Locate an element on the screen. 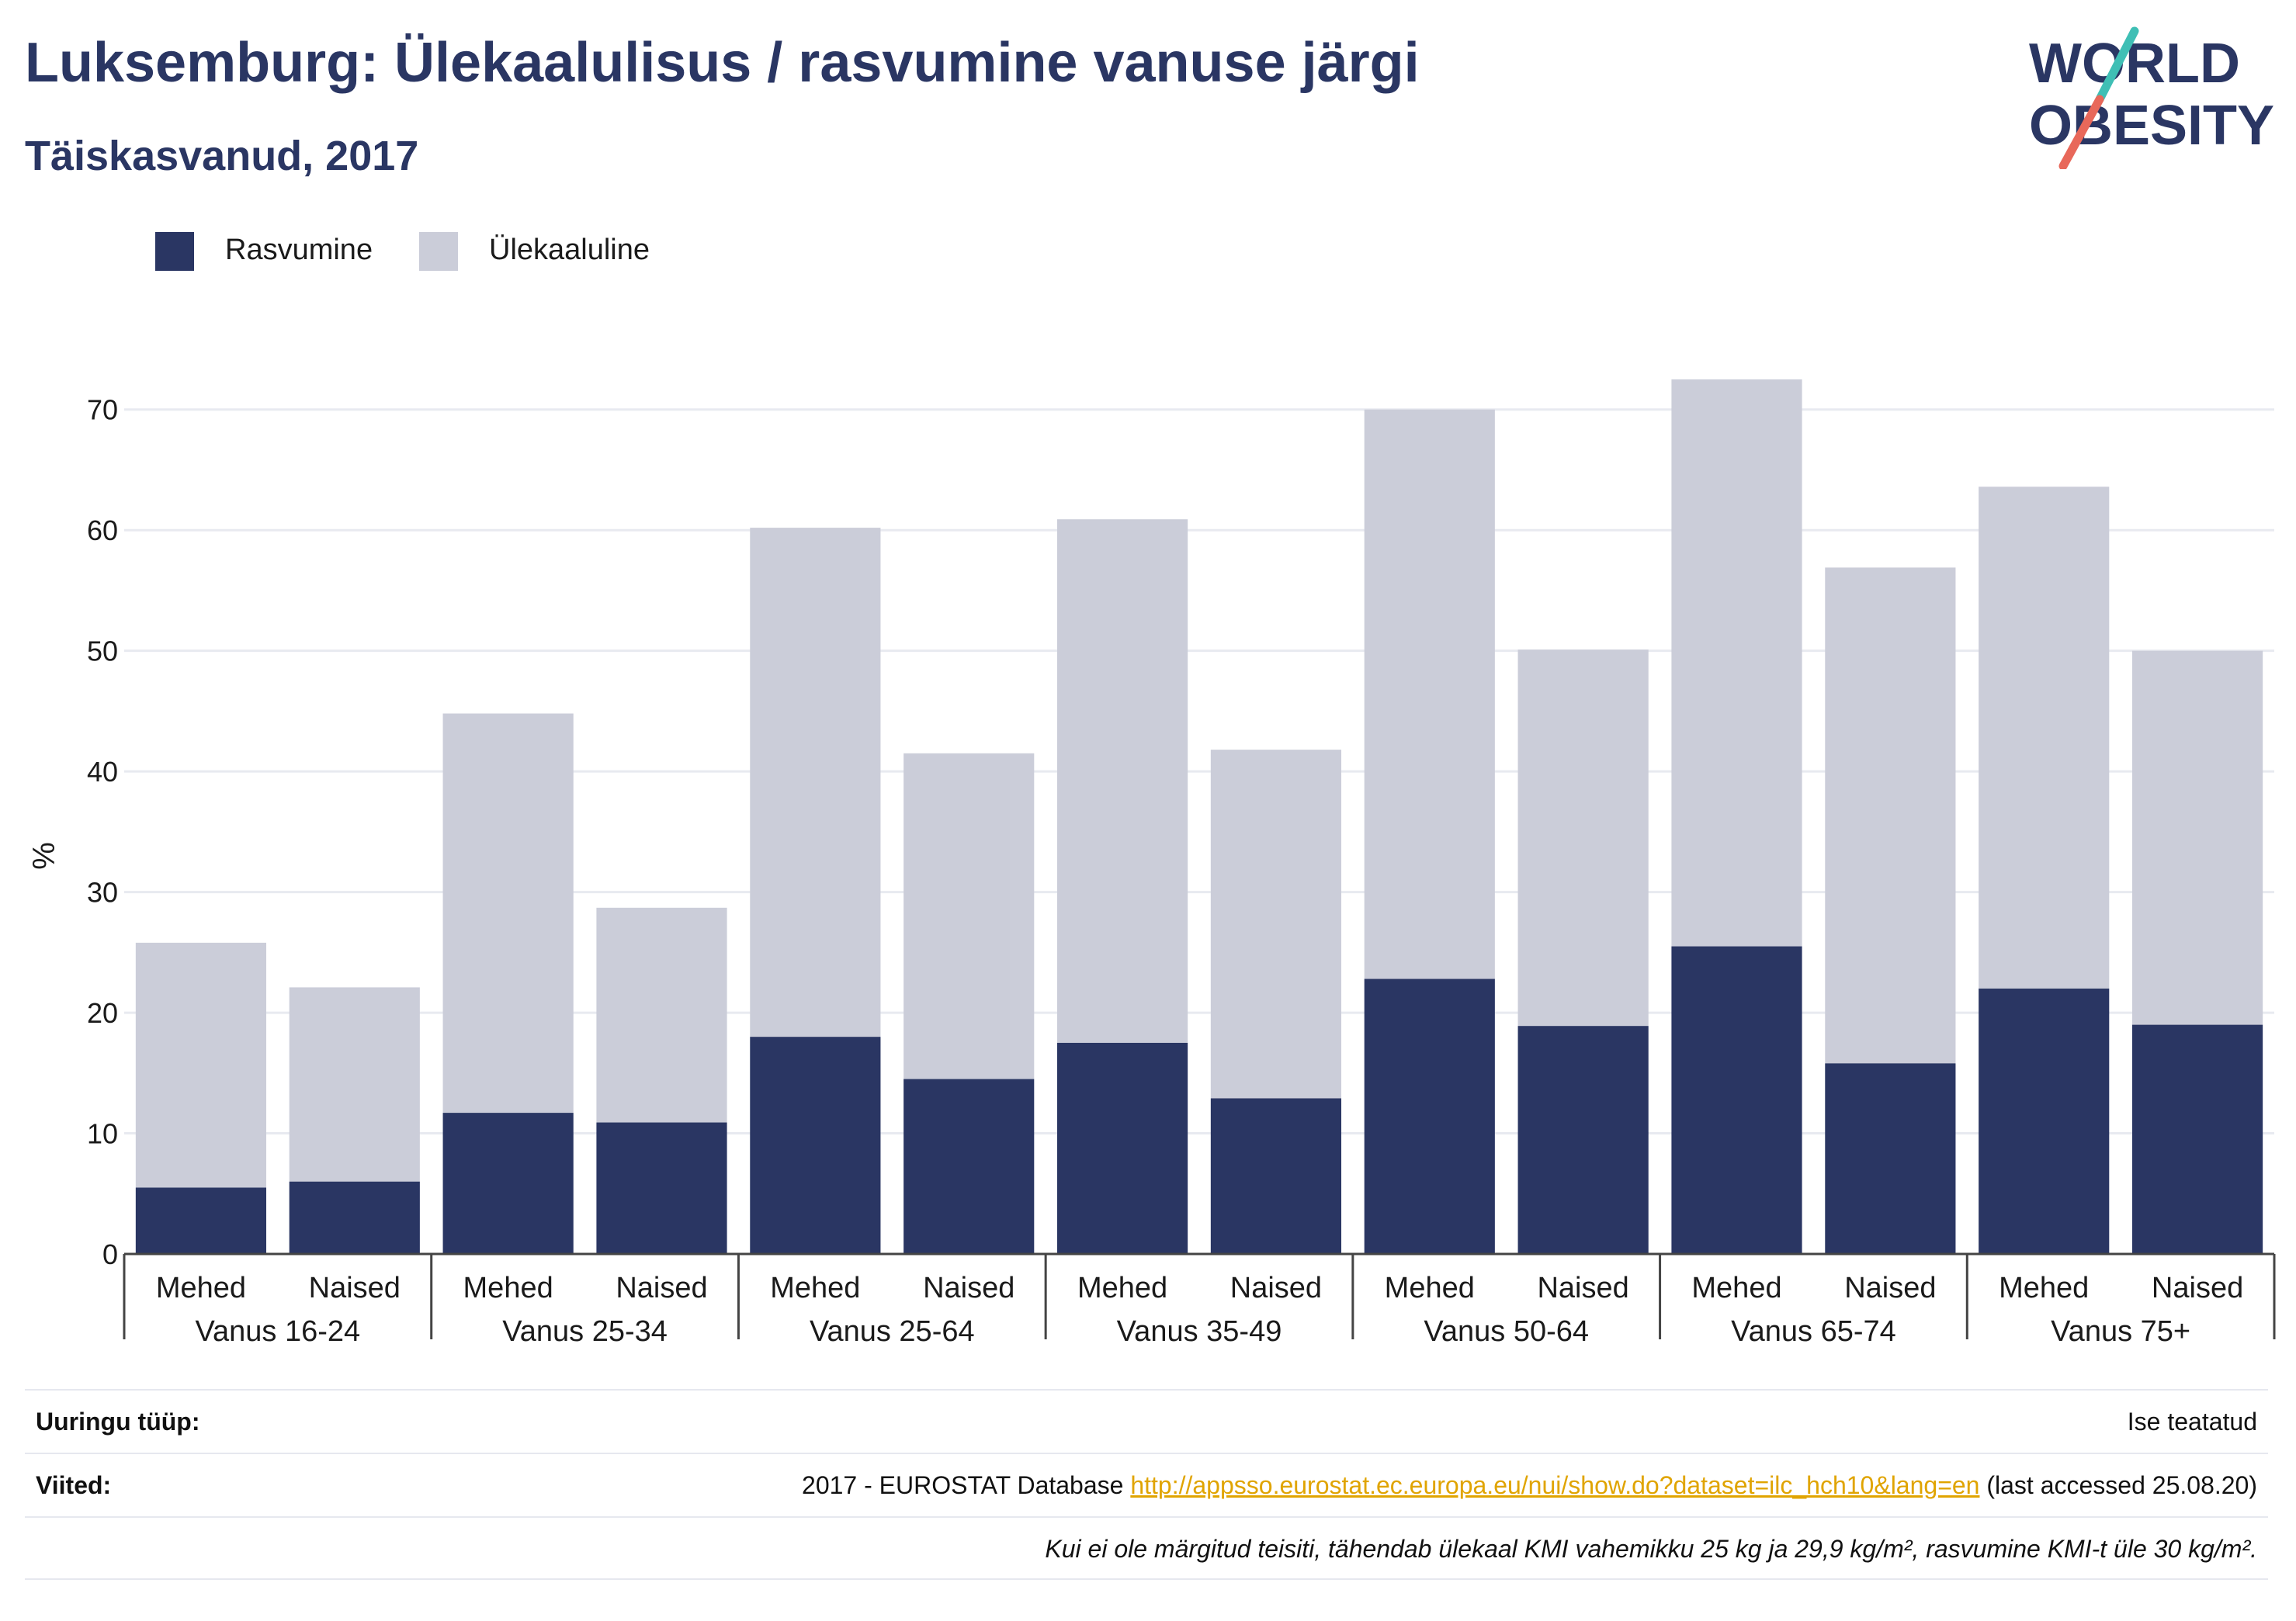  logo-teal-stroke is located at coordinates (2117, 65).